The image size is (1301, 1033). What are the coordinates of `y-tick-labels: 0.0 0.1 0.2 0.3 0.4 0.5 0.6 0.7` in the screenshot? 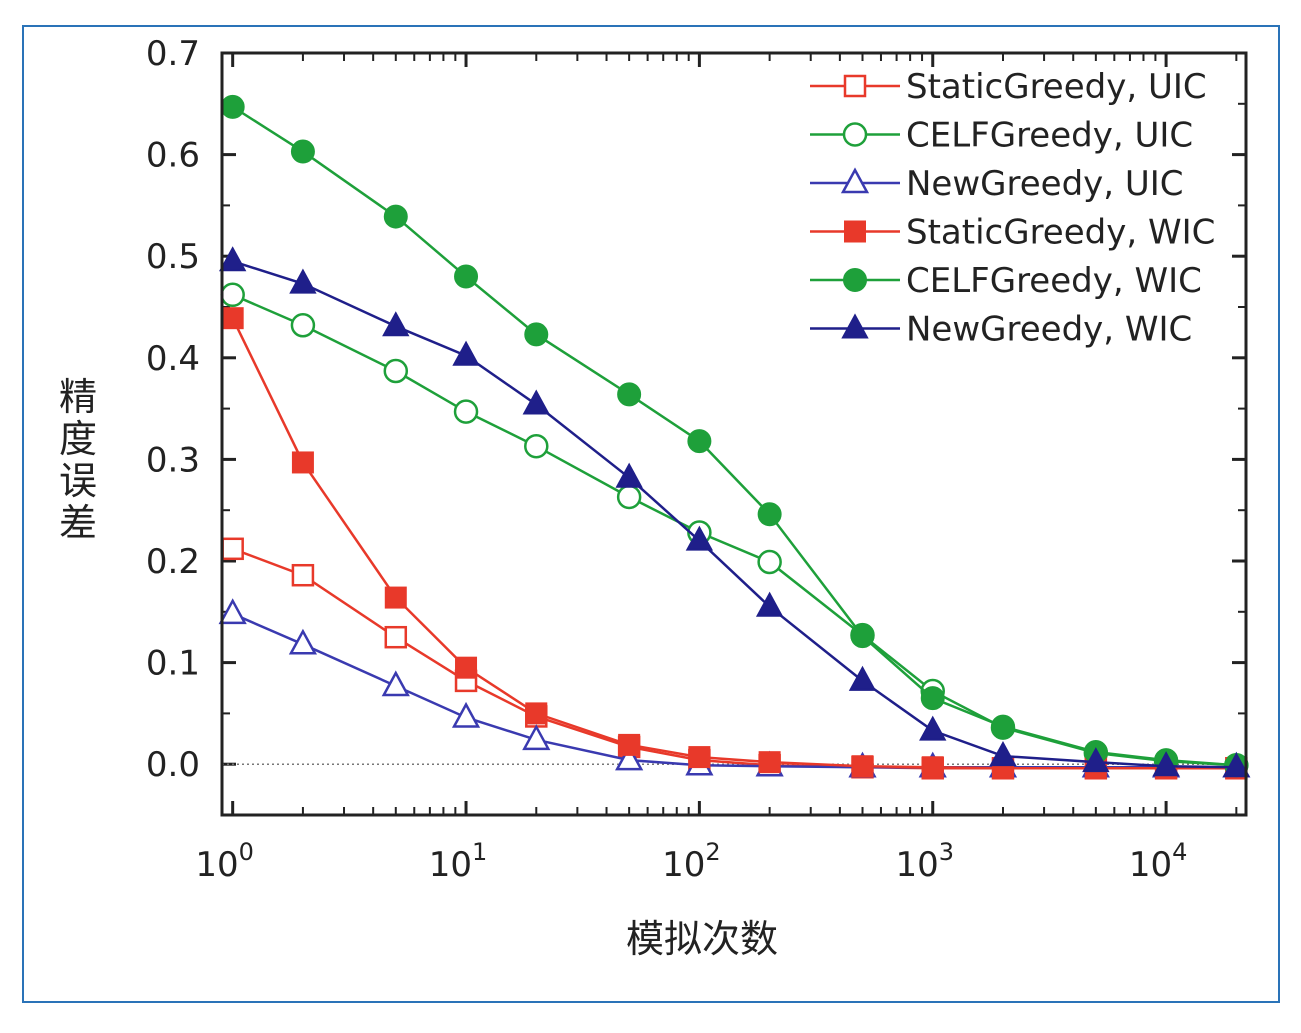 It's located at (173, 409).